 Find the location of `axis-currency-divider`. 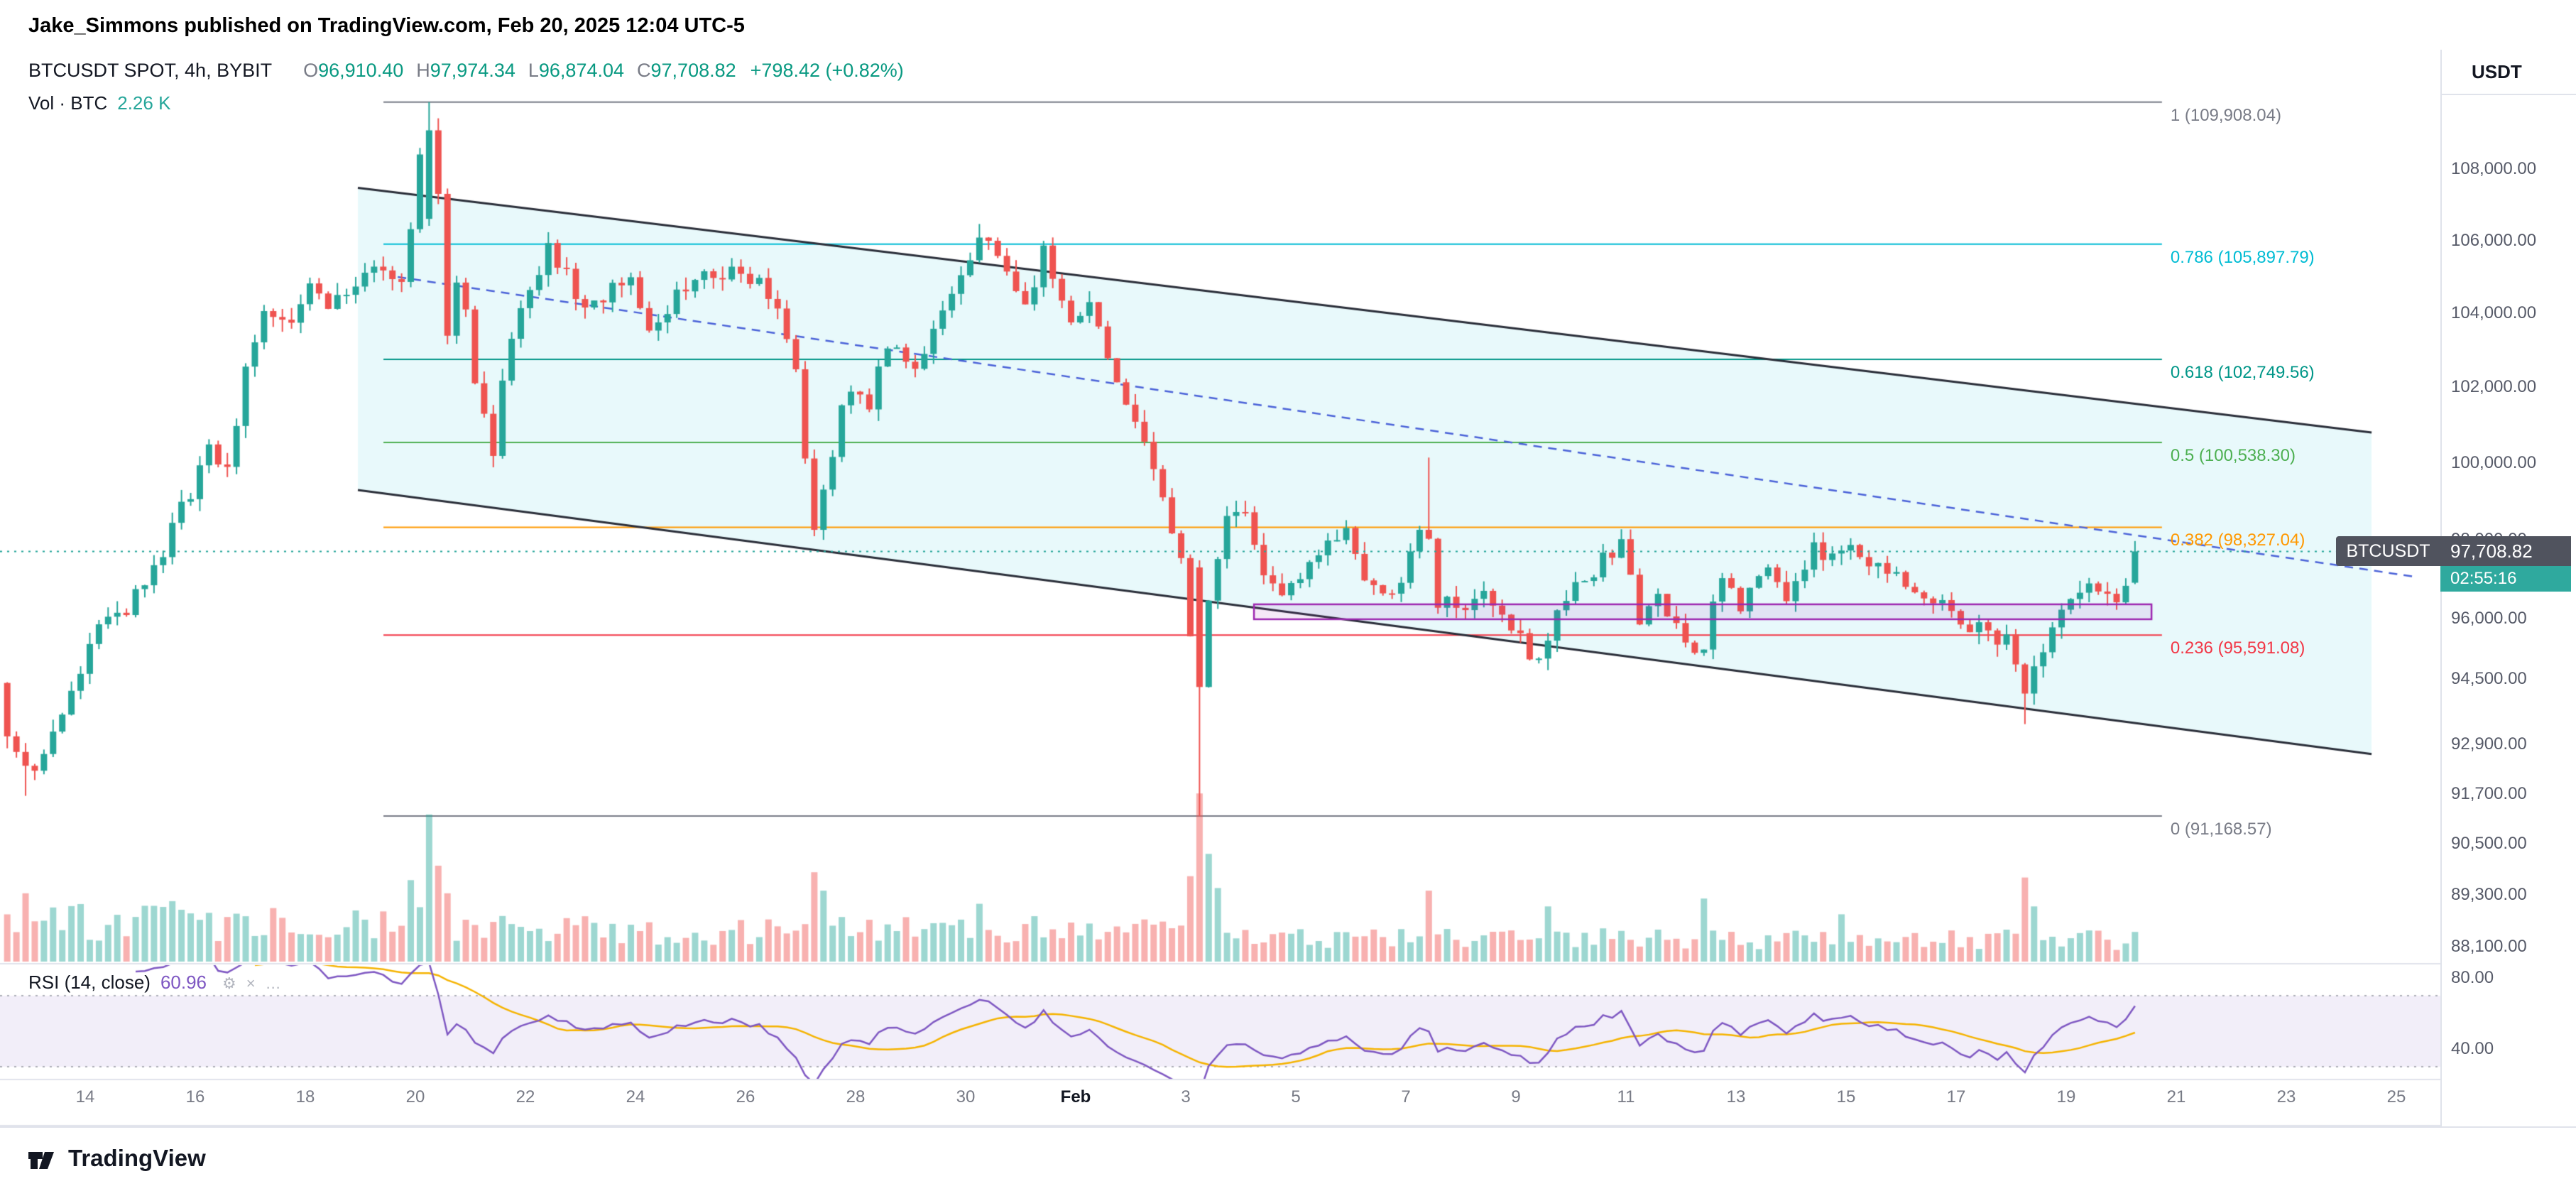

axis-currency-divider is located at coordinates (2509, 94).